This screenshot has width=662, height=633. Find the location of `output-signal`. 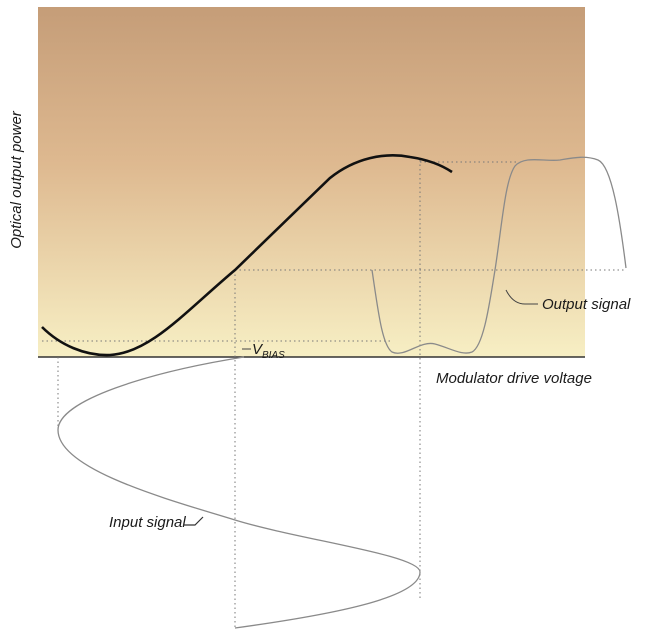

output-signal is located at coordinates (499, 255).